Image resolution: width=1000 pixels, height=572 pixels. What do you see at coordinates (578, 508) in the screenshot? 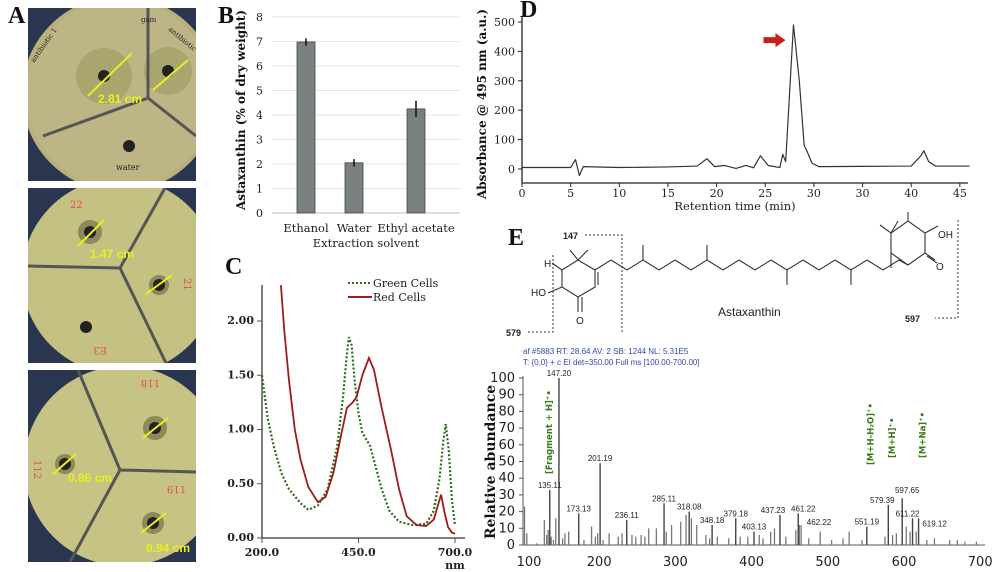
I see `peak-label: 173.13` at bounding box center [578, 508].